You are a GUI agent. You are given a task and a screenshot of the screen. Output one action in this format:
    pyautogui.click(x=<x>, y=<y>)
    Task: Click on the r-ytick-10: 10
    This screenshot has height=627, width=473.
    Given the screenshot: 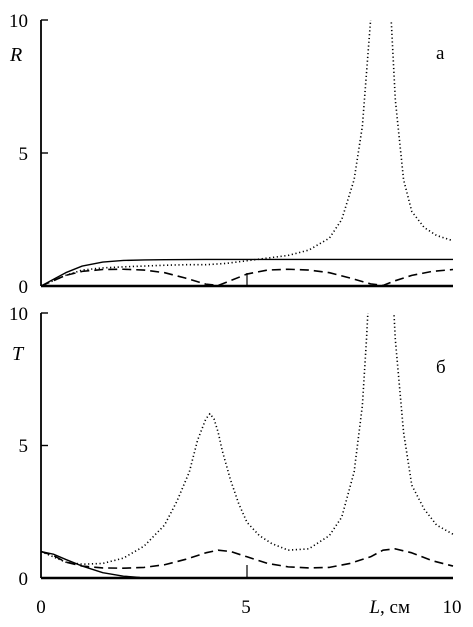 What is the action you would take?
    pyautogui.click(x=18, y=21)
    